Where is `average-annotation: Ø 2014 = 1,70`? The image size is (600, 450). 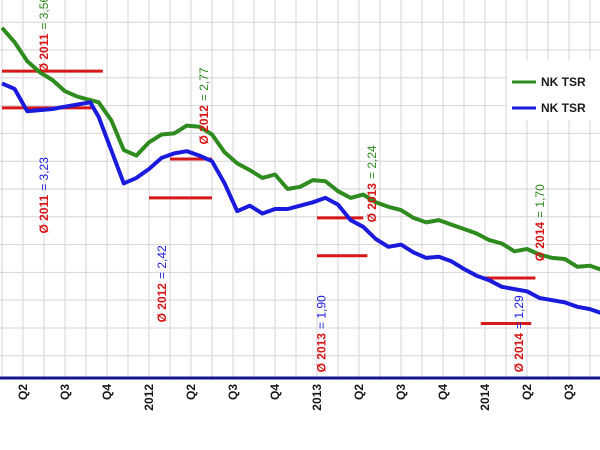 average-annotation: Ø 2014 = 1,70 is located at coordinates (540, 222).